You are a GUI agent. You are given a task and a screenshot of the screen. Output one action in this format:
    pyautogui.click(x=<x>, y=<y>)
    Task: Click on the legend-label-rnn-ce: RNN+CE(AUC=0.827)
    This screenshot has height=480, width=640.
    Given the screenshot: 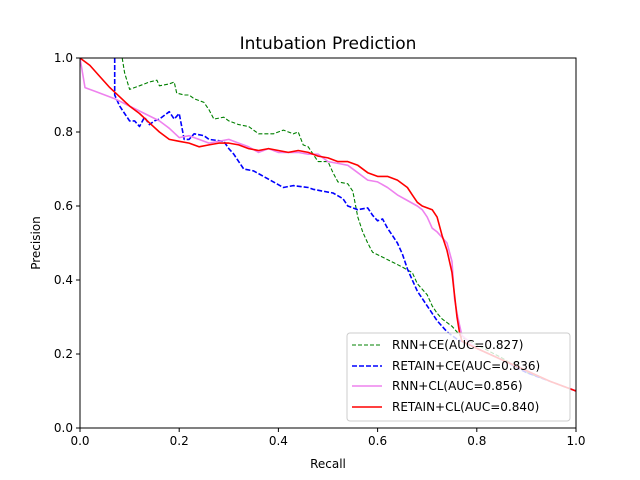 What is the action you would take?
    pyautogui.click(x=457, y=345)
    